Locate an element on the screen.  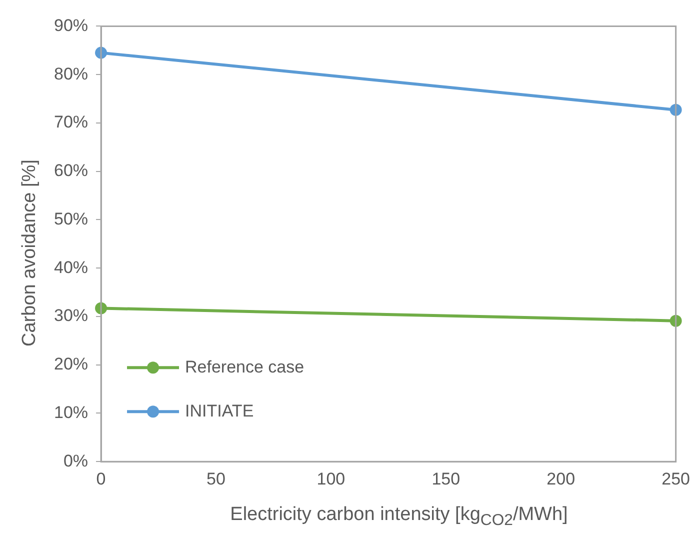
y-tick-label: 40% is located at coordinates (71, 267).